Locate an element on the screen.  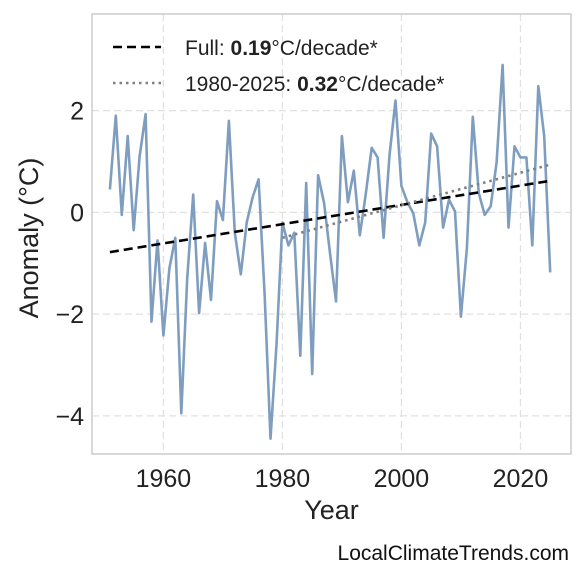
legend-prefix: Full: is located at coordinates (208, 48).